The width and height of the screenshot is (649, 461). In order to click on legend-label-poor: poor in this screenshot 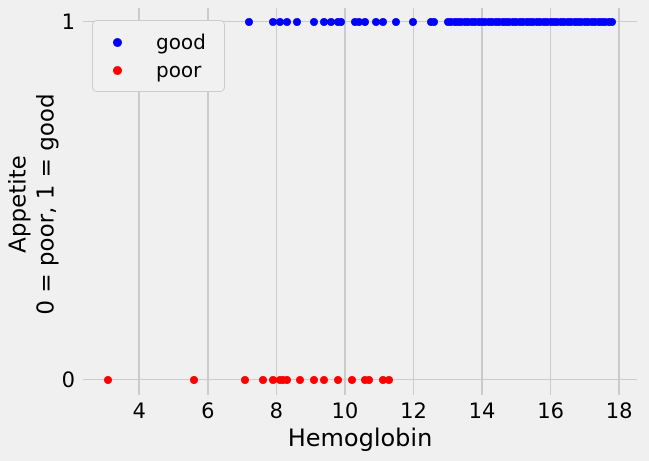, I will do `click(179, 70)`.